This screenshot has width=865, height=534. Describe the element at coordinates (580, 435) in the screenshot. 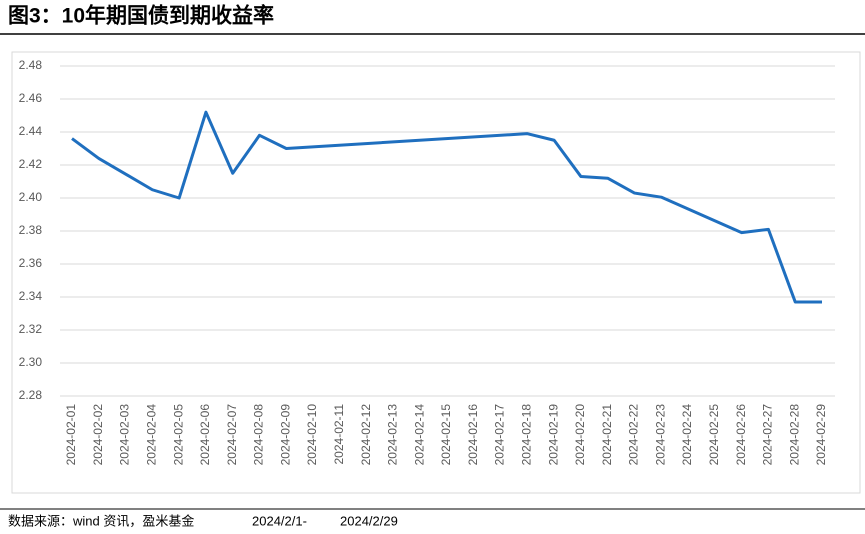

I see `x-tick-label: 2024-02-20` at that location.